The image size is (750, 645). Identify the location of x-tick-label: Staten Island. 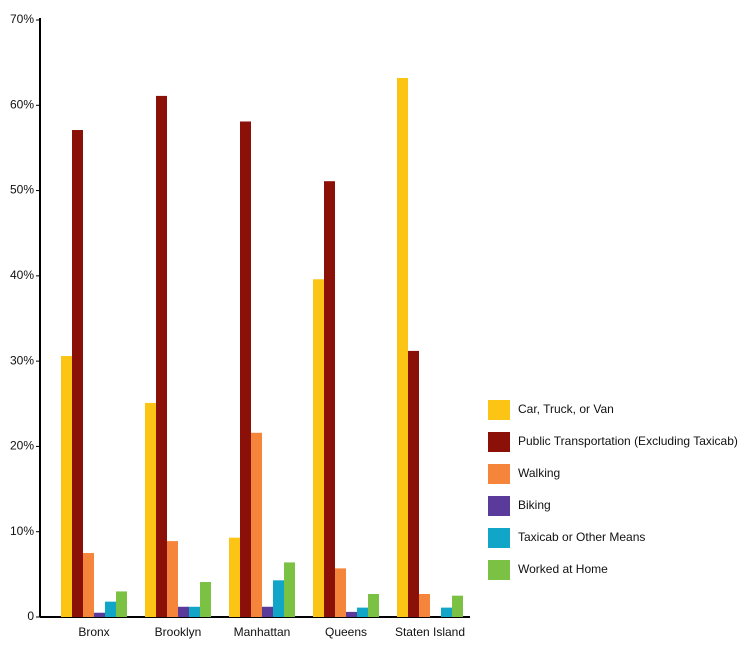
(430, 632).